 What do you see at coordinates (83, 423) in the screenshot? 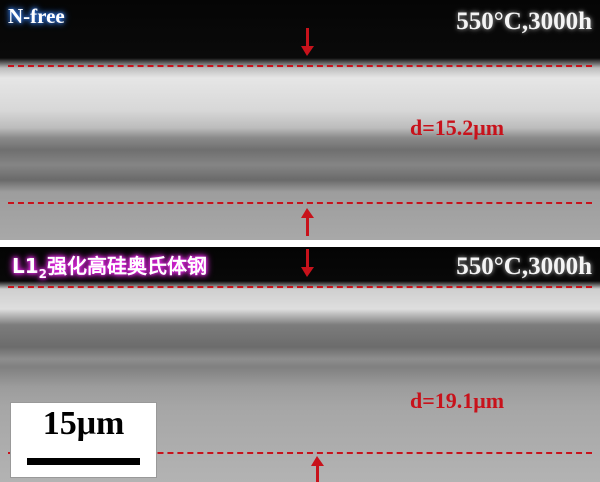
I see `scale-label: 15μm` at bounding box center [83, 423].